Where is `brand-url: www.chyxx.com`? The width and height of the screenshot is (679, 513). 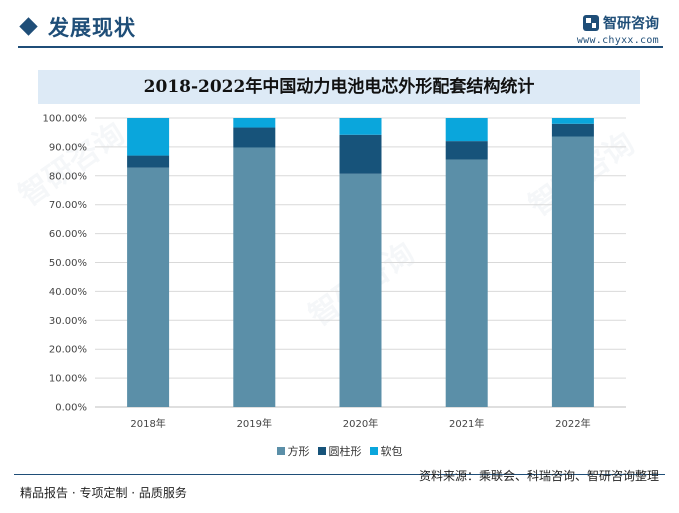
brand-url: www.chyxx.com is located at coordinates (617, 40).